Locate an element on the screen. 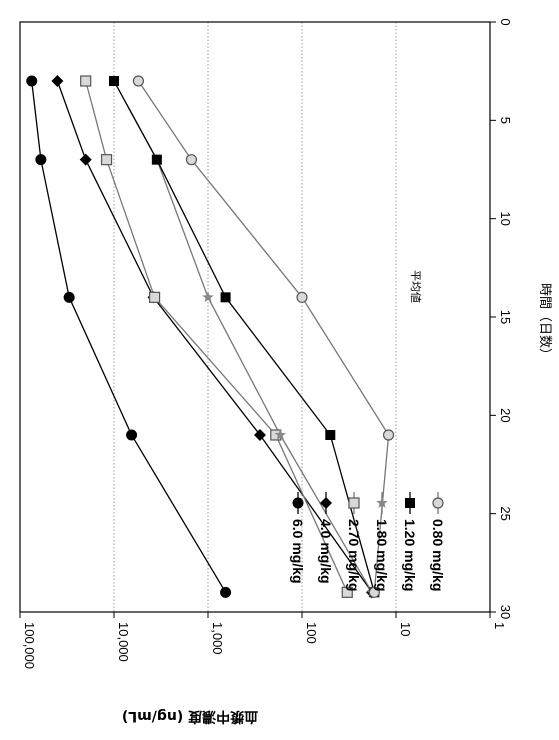 The image size is (559, 740). legend-label: 2.70 mg/kg is located at coordinates (354, 555).